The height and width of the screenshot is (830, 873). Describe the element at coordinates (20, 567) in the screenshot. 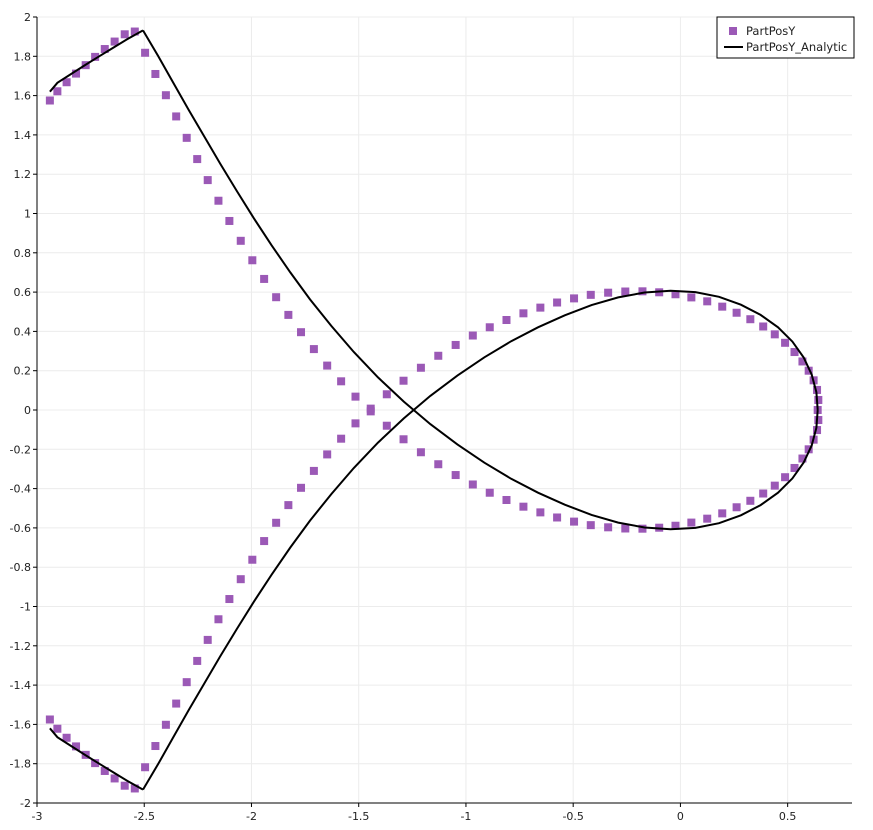

I see `y-tick-label: -0.8` at that location.